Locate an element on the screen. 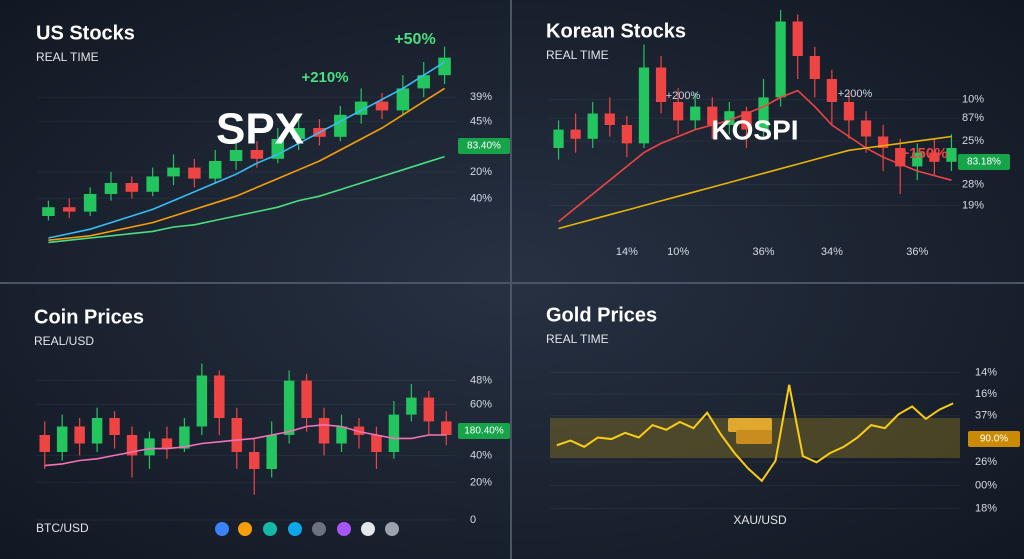 The image size is (1024, 559). panel-subtitle: REAL/USD is located at coordinates (64, 341).